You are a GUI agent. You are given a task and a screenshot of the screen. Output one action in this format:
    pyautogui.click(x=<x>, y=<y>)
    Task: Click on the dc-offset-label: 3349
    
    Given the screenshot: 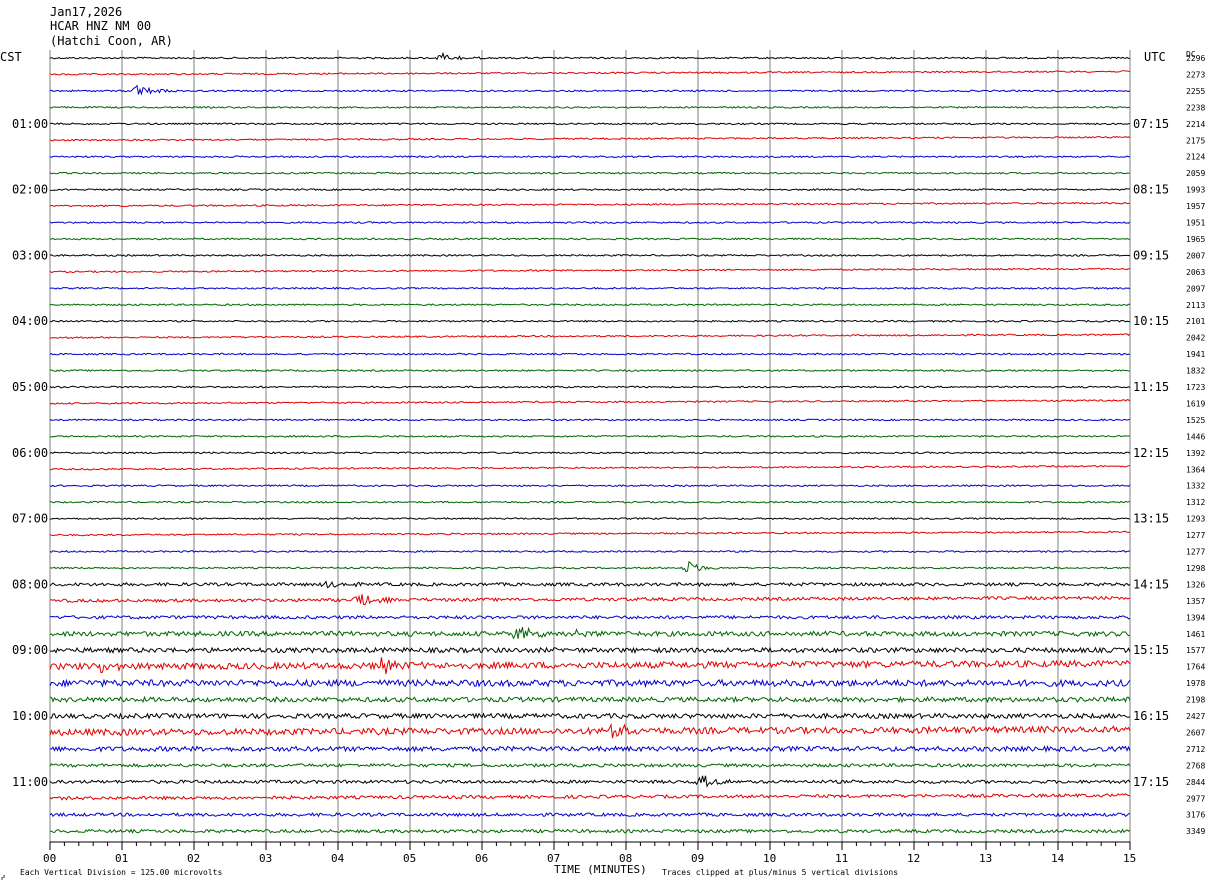 What is the action you would take?
    pyautogui.click(x=1195, y=831)
    